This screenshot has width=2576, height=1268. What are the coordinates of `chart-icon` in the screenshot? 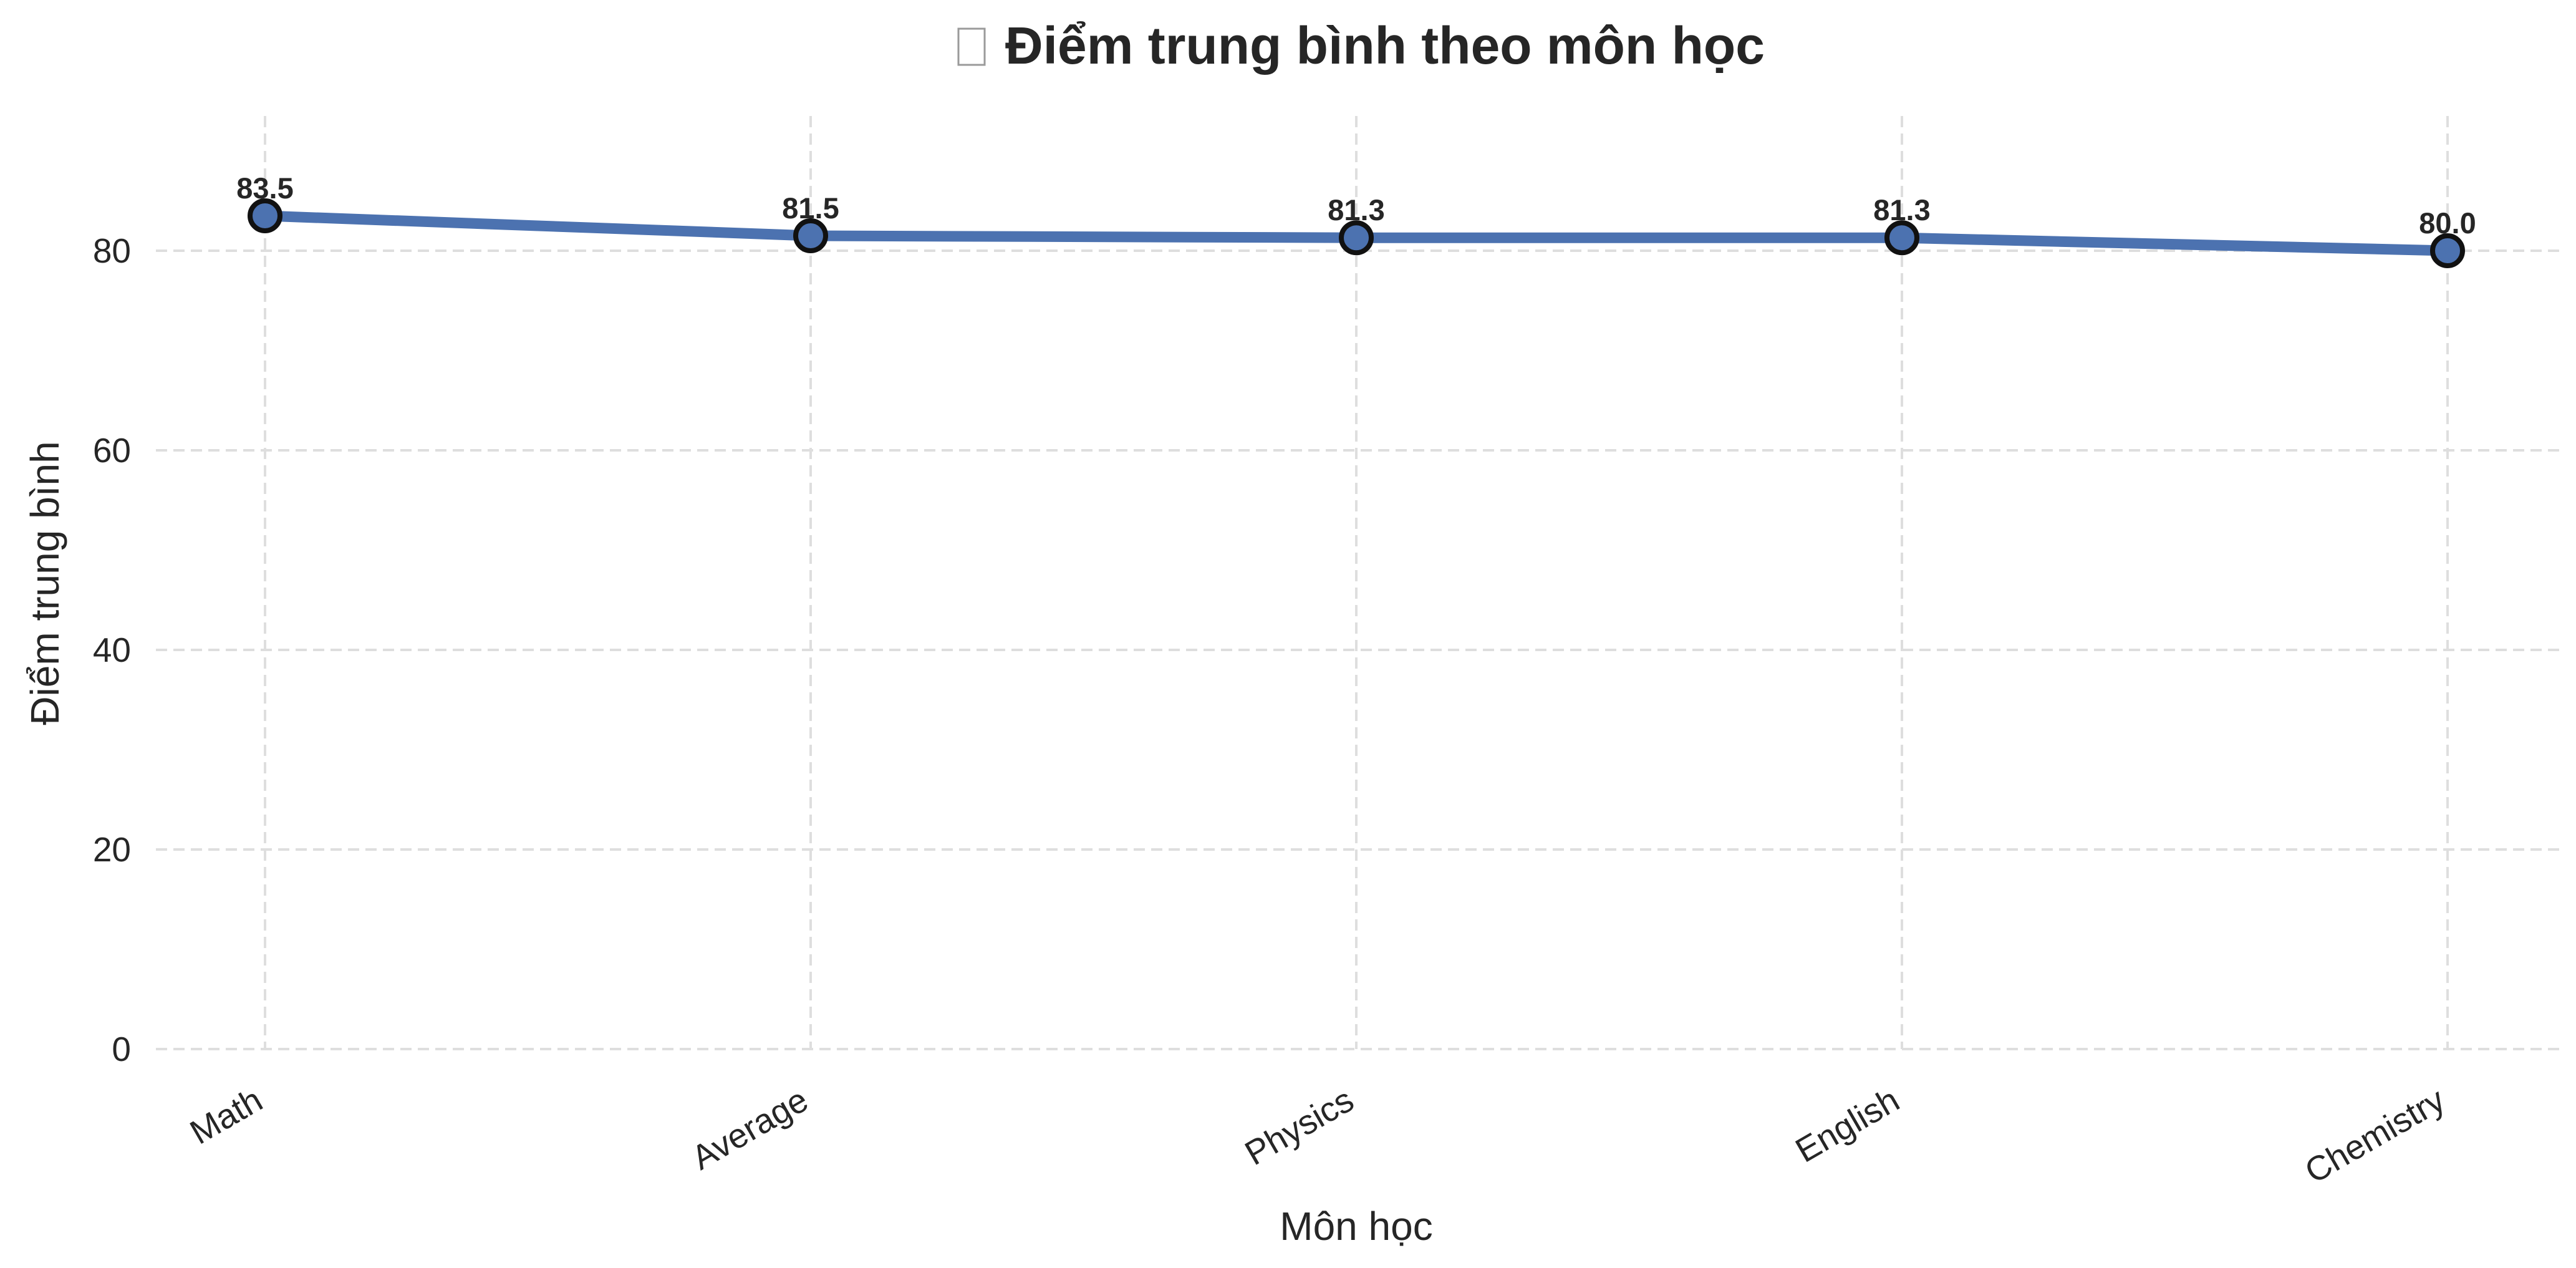 It's located at (971, 46).